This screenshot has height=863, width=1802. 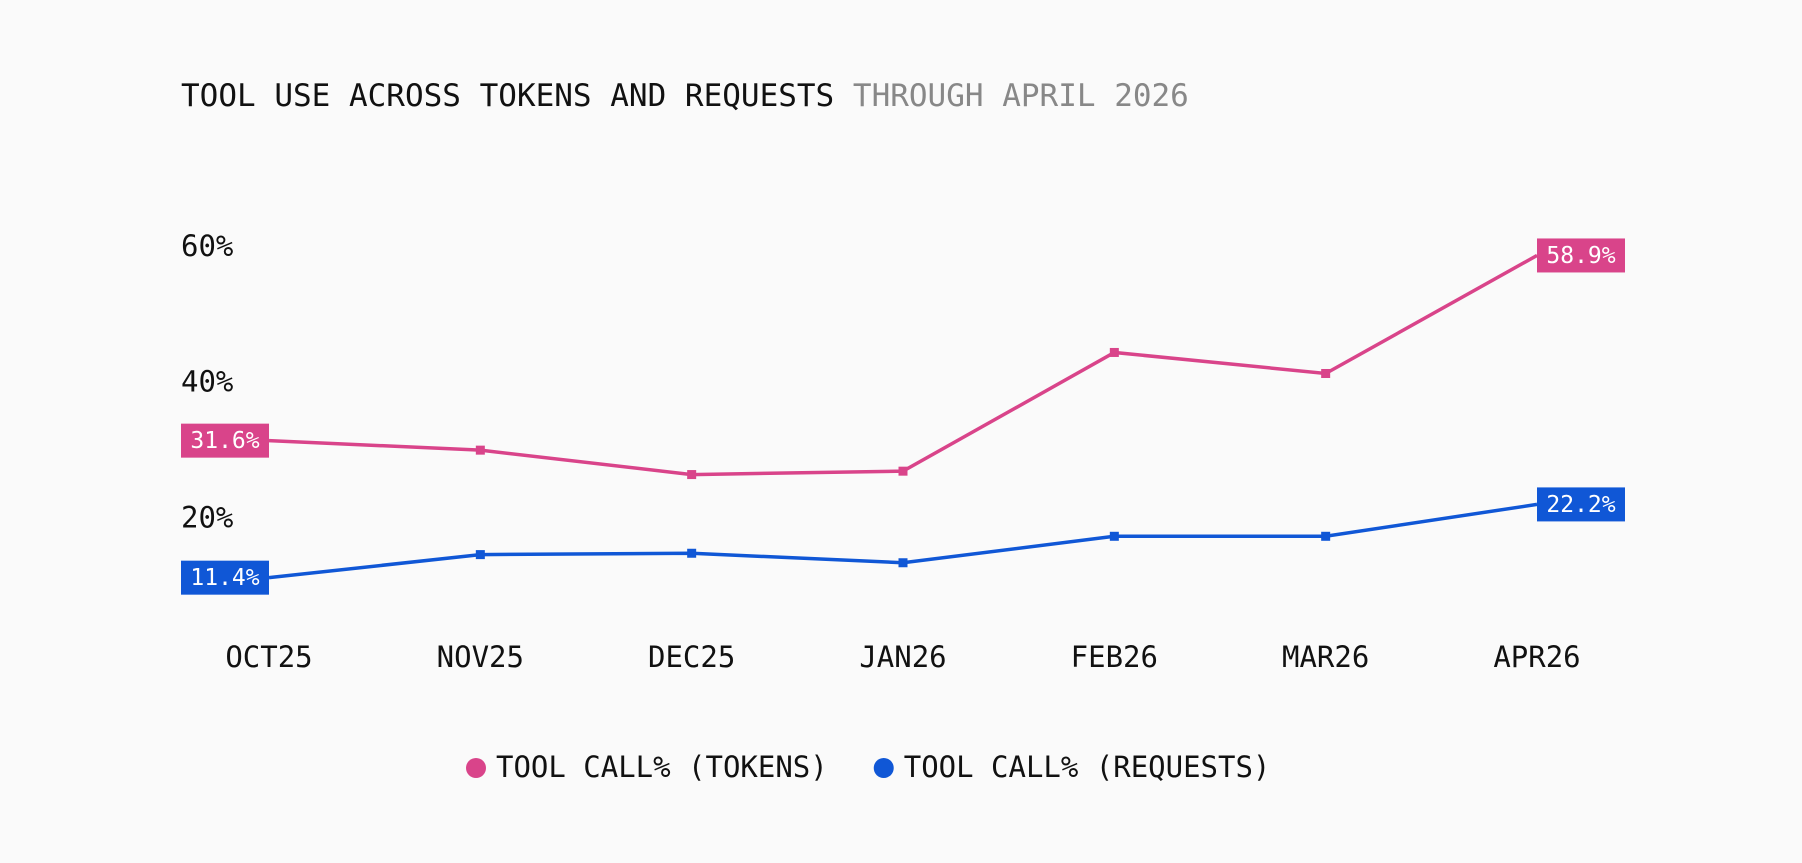 I want to click on x-tick-label: APR26, so click(x=1536, y=657).